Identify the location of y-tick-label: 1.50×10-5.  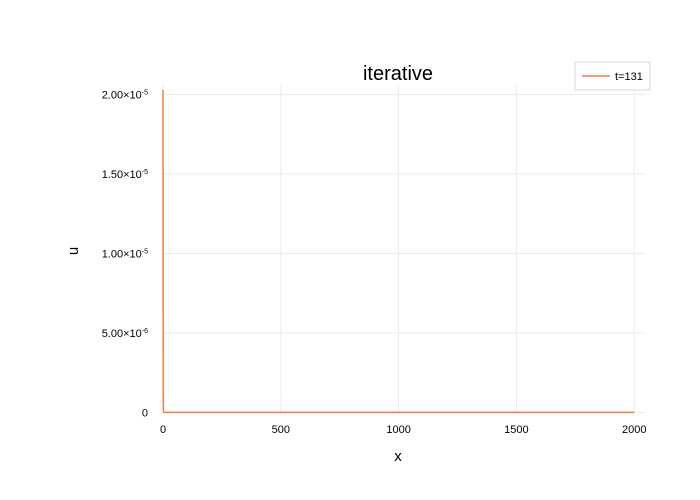
(125, 175).